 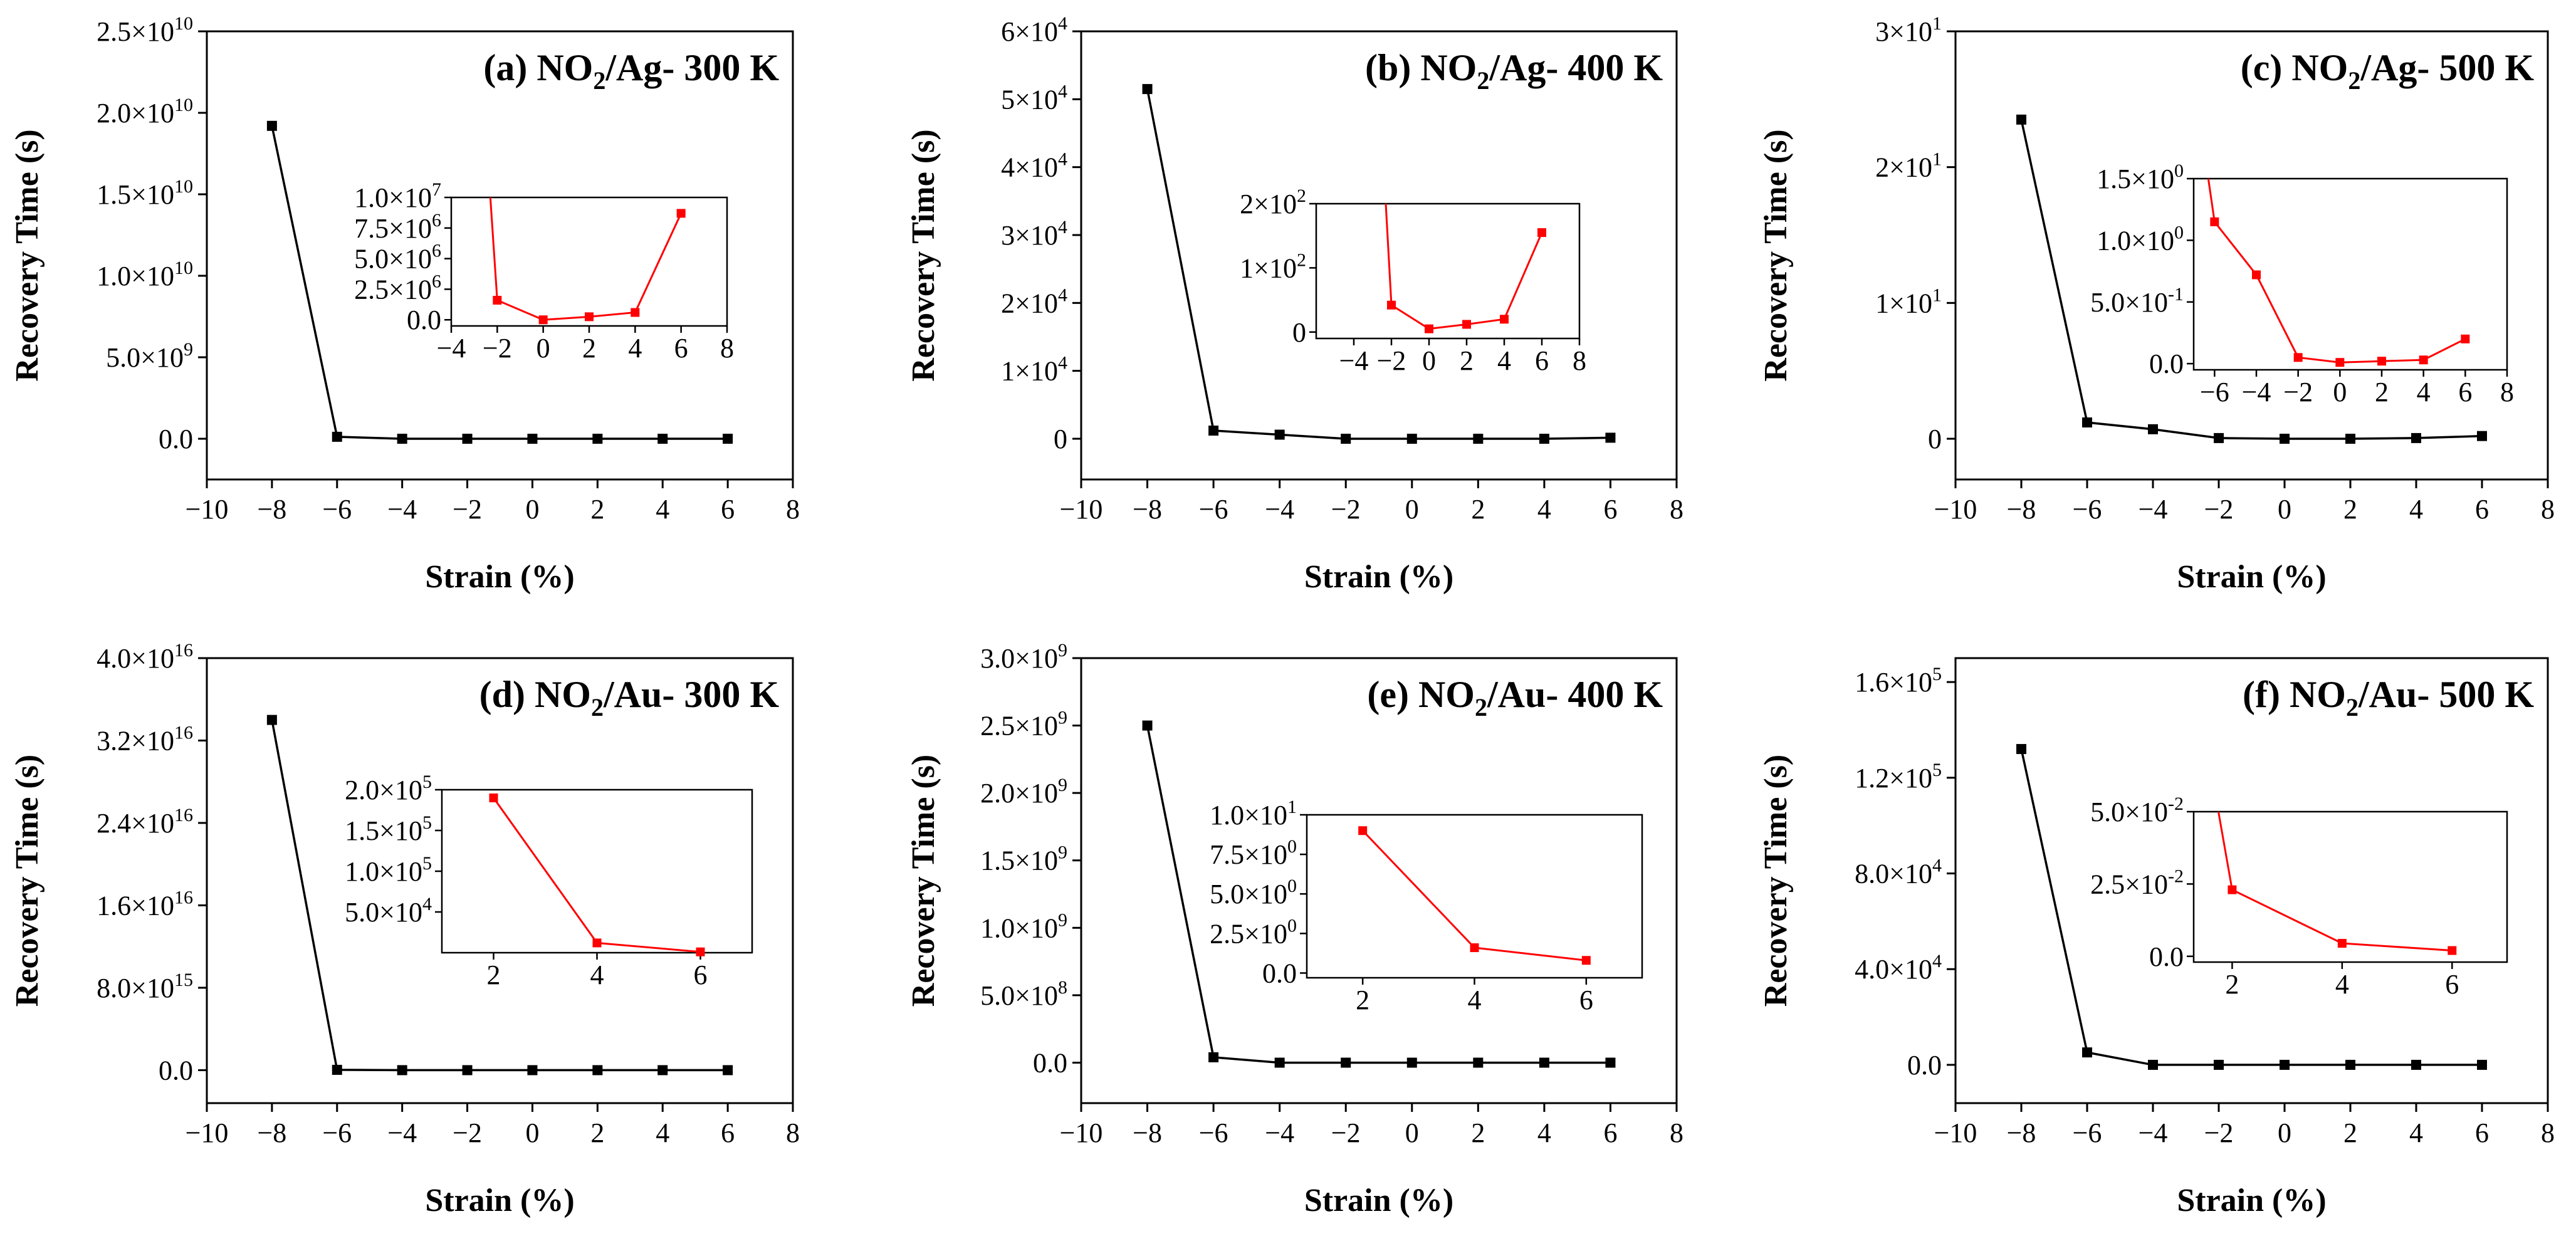 What do you see at coordinates (2350, 510) in the screenshot?
I see `x-tick-label: 2` at bounding box center [2350, 510].